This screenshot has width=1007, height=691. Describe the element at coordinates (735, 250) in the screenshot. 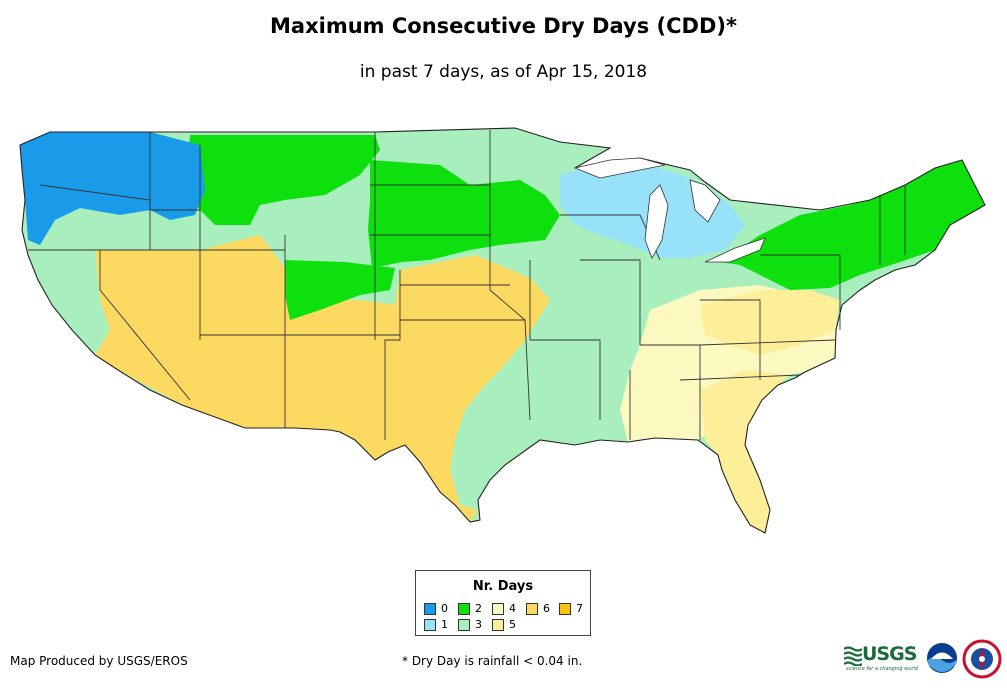

I see `lake-erie` at that location.